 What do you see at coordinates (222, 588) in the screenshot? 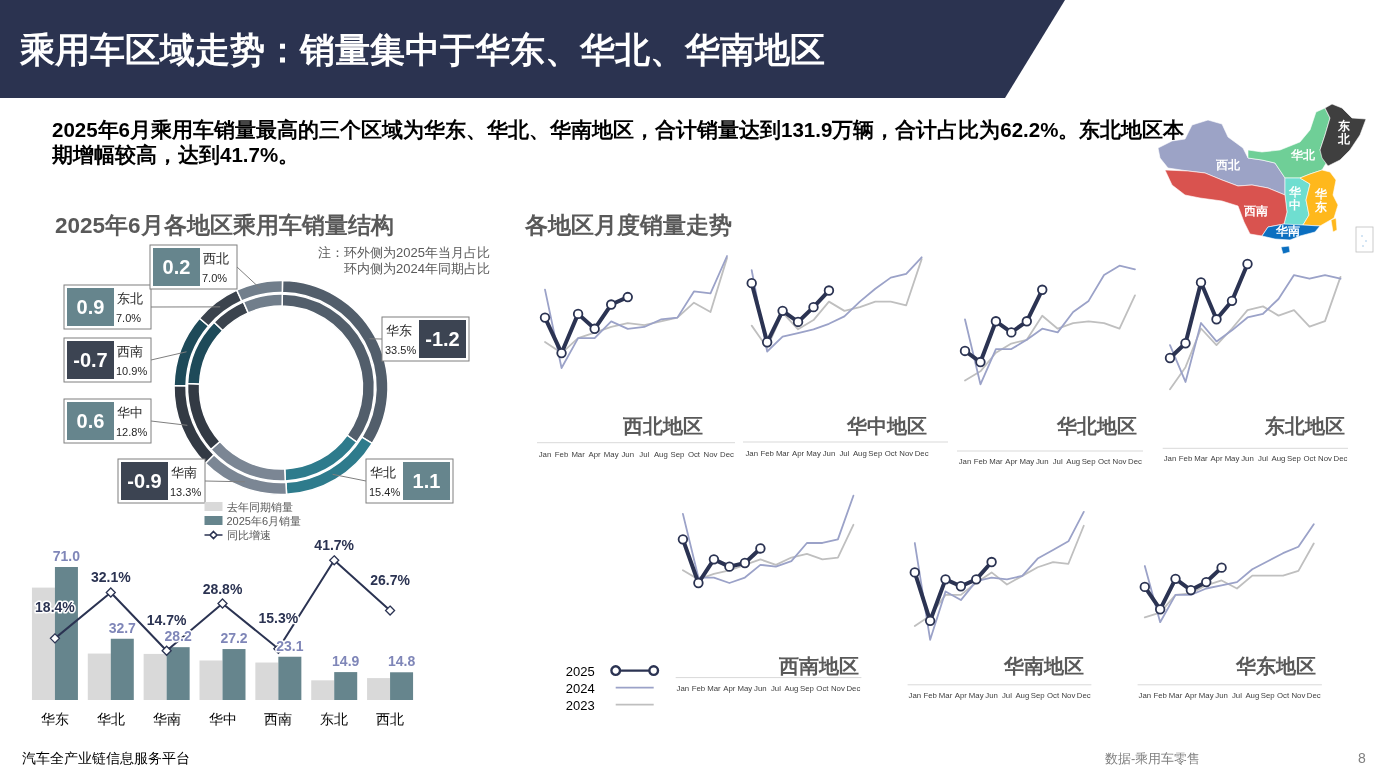
I see `data-label: 28.8%` at bounding box center [222, 588].